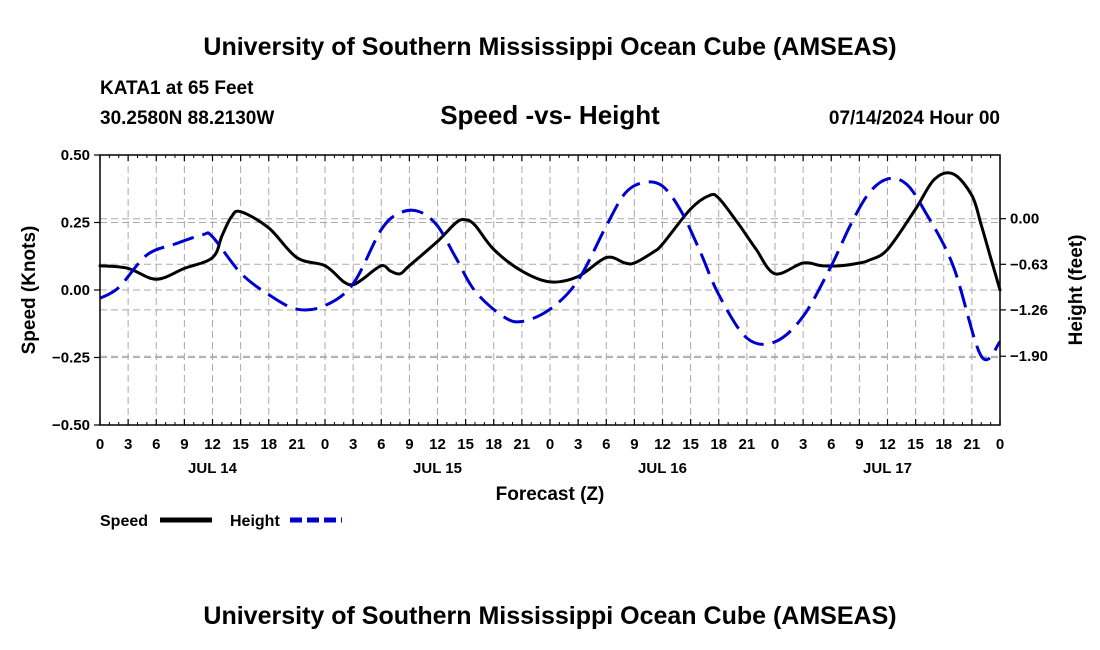 The height and width of the screenshot is (650, 1100). Describe the element at coordinates (1076, 290) in the screenshot. I see `y-axis-right-label: Height (feet)` at that location.